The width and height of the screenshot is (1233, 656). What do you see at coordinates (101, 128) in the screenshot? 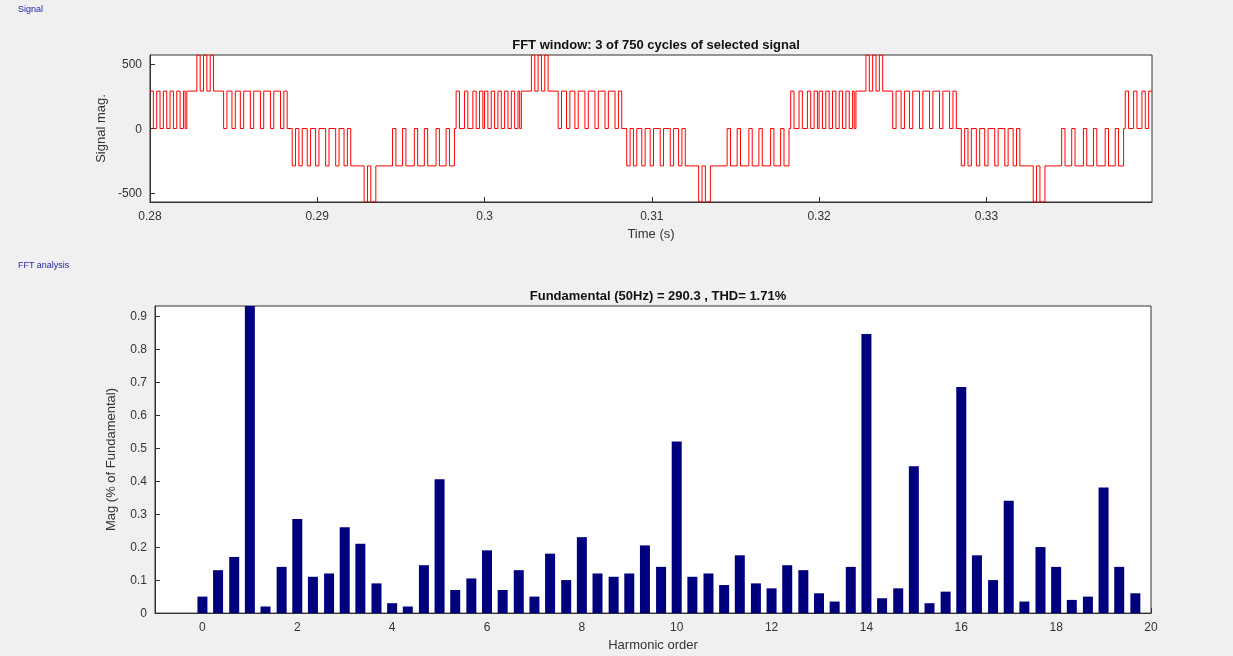
I see `y-axis-title: Signal mag.` at bounding box center [101, 128].